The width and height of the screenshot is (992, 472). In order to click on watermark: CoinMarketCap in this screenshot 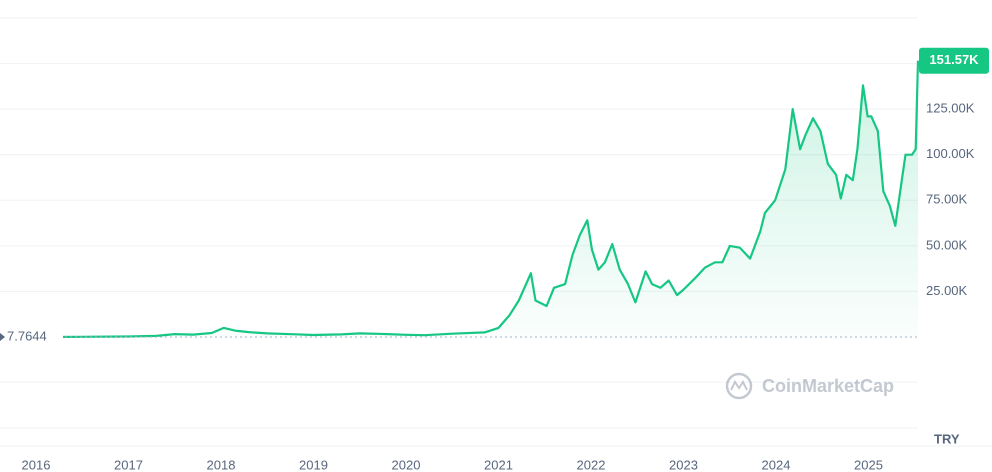, I will do `click(809, 386)`.